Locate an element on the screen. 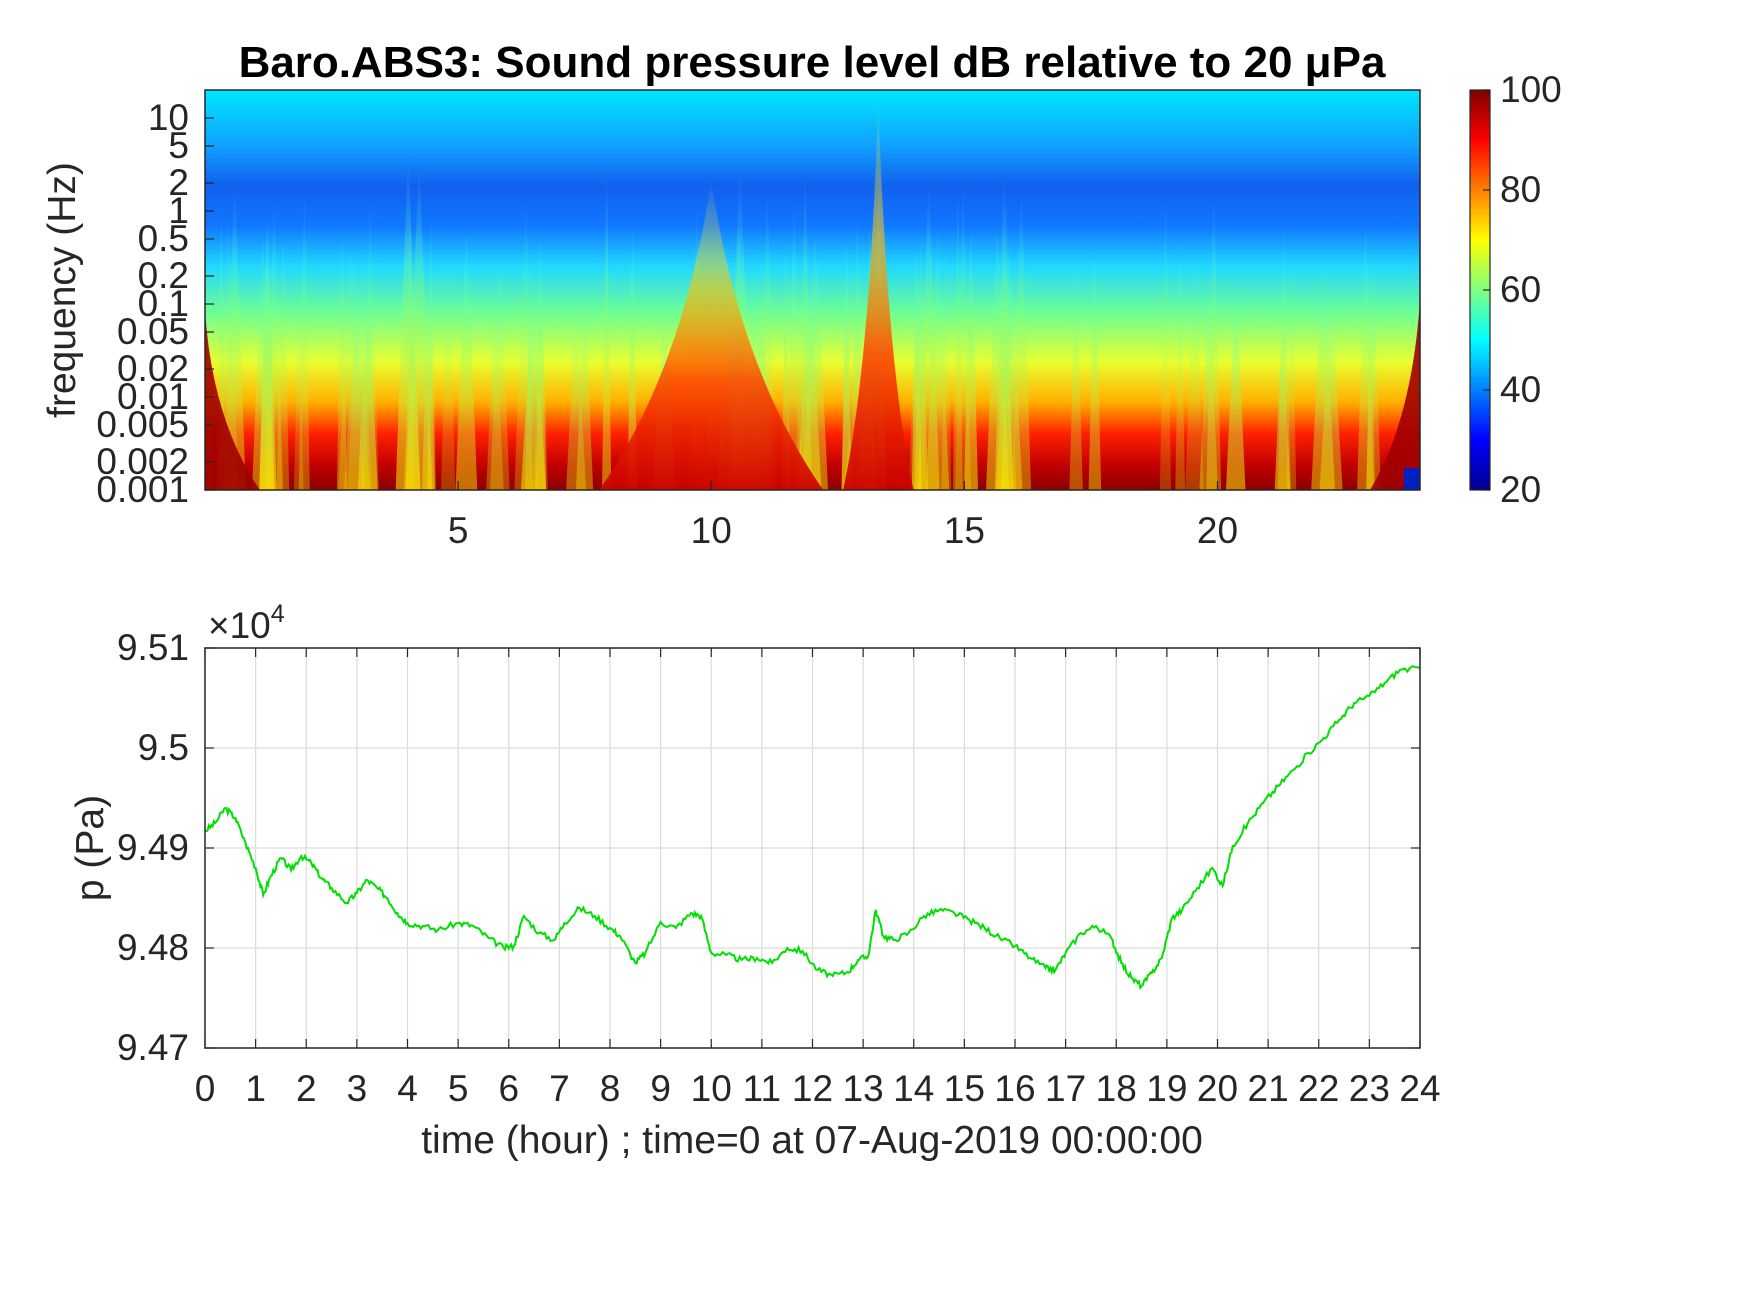 The height and width of the screenshot is (1313, 1750). spectrogram-y-tick-label: 0.001 is located at coordinates (142, 489).